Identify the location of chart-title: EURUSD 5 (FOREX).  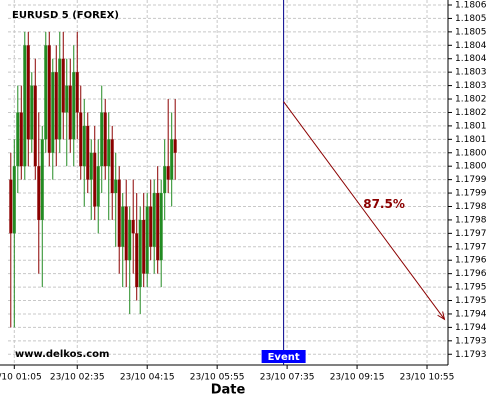
(65, 15).